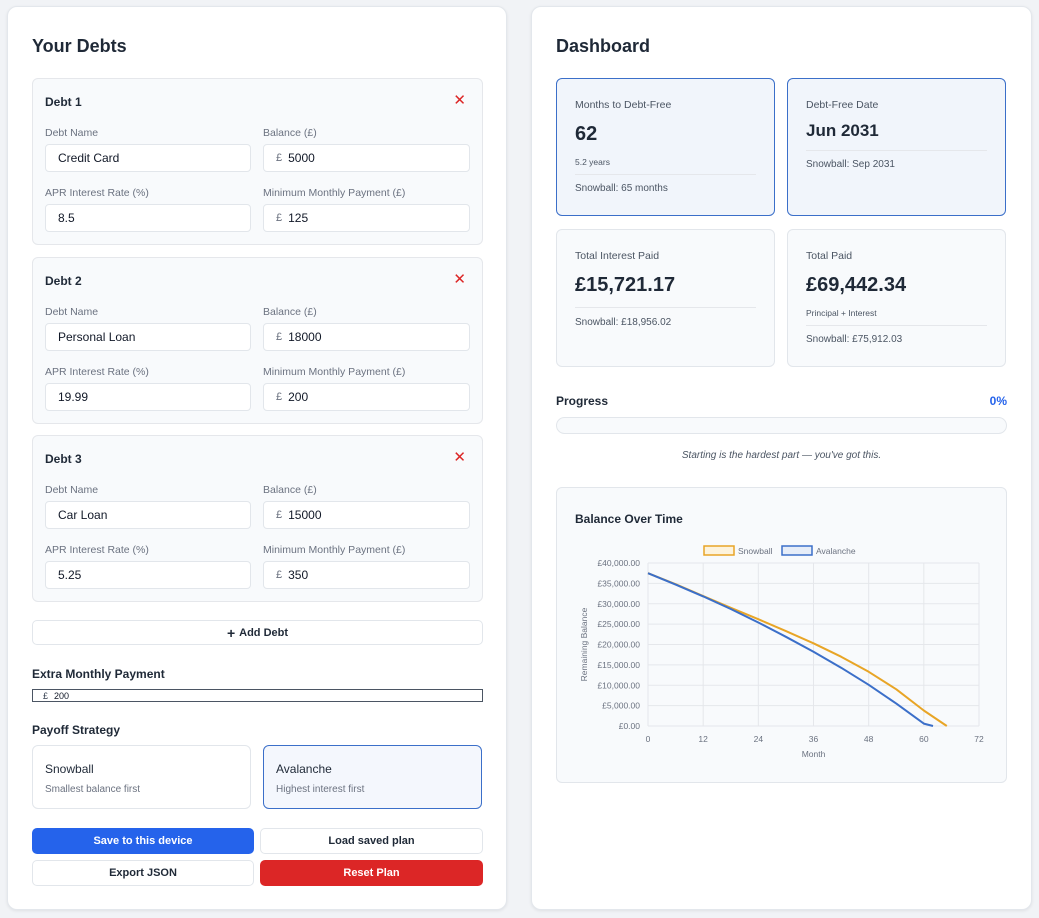 This screenshot has width=1039, height=918. I want to click on x-tick-label: 48, so click(869, 739).